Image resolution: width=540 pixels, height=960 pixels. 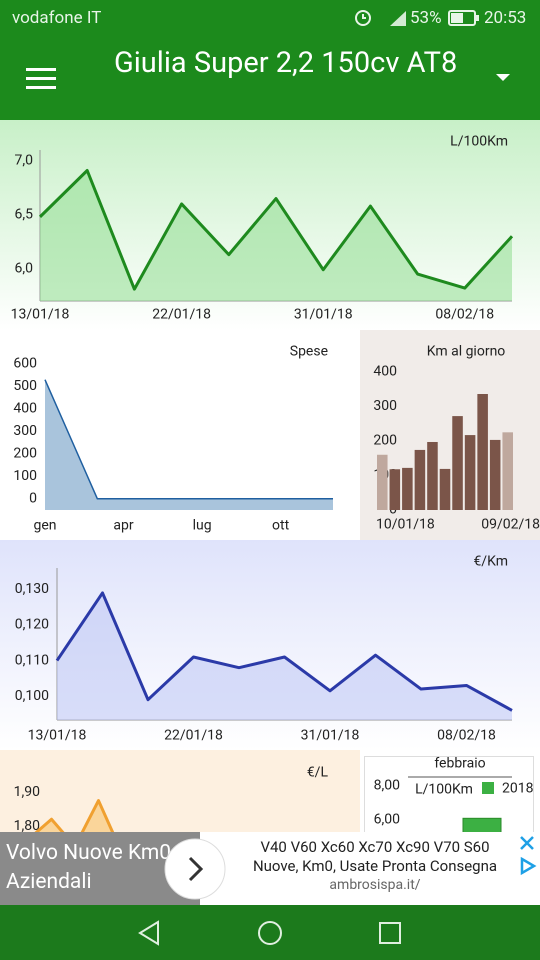 What do you see at coordinates (25, 364) in the screenshot?
I see `y-tick-label: 600` at bounding box center [25, 364].